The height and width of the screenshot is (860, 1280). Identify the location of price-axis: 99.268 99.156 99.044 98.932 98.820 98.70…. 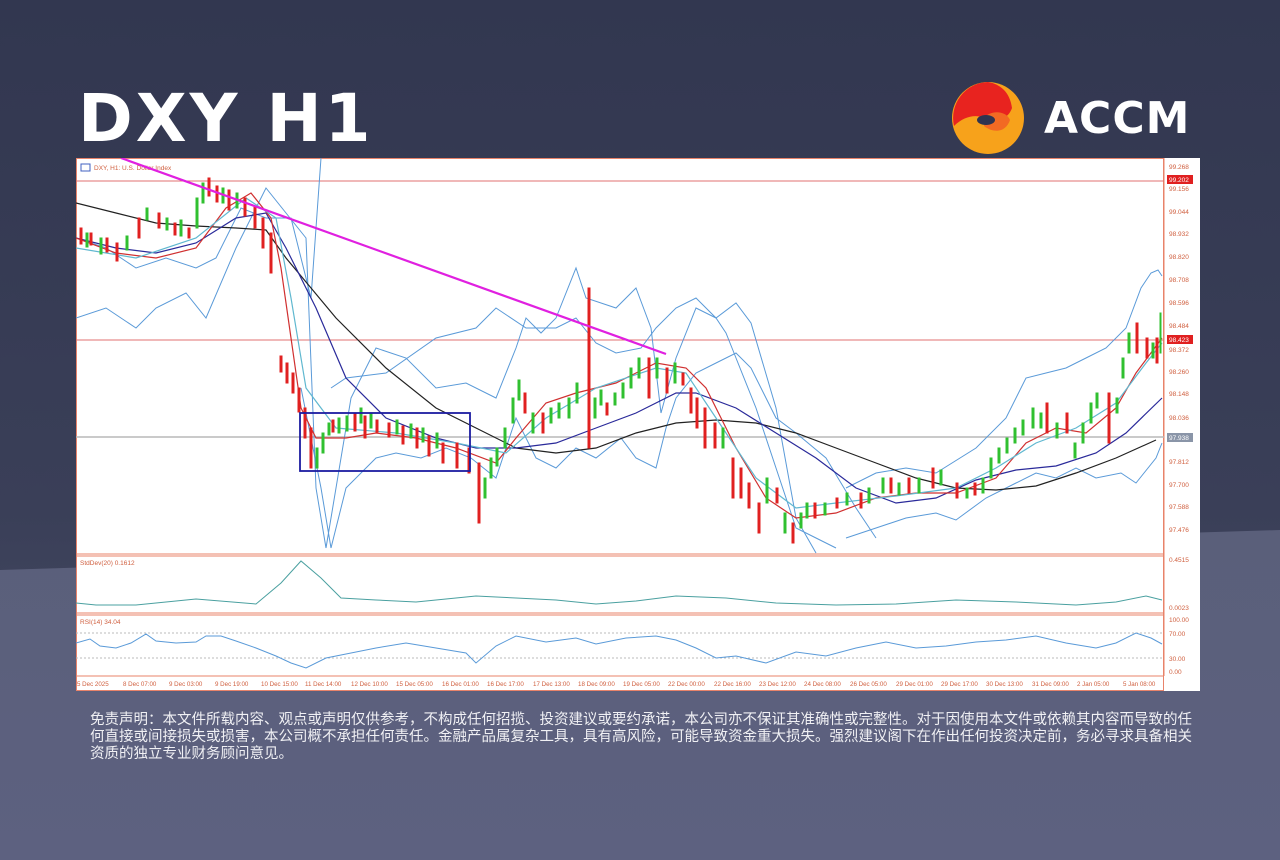
(1179, 349).